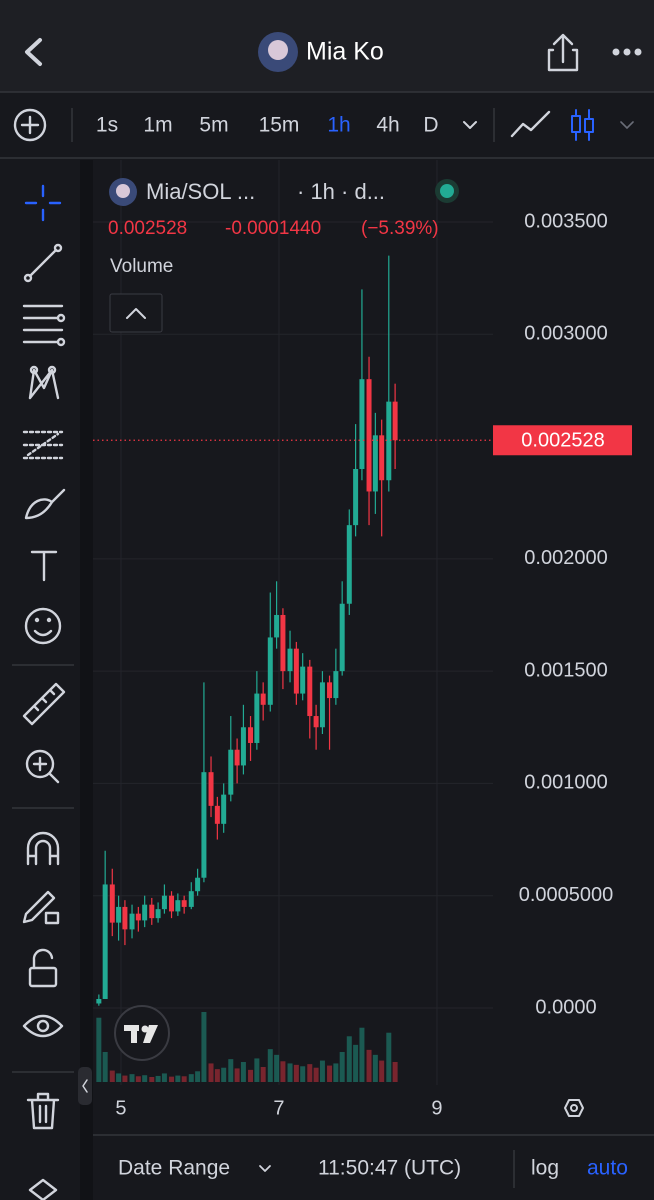  Describe the element at coordinates (574, 1108) in the screenshot. I see `axis-settings` at that location.